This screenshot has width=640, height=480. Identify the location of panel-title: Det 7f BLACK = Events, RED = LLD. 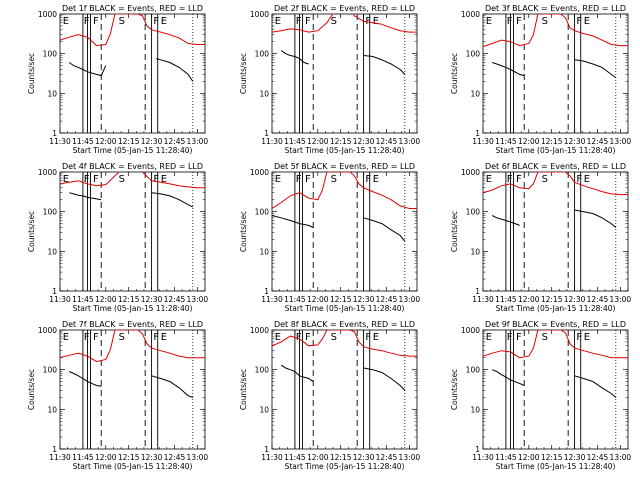
(132, 324).